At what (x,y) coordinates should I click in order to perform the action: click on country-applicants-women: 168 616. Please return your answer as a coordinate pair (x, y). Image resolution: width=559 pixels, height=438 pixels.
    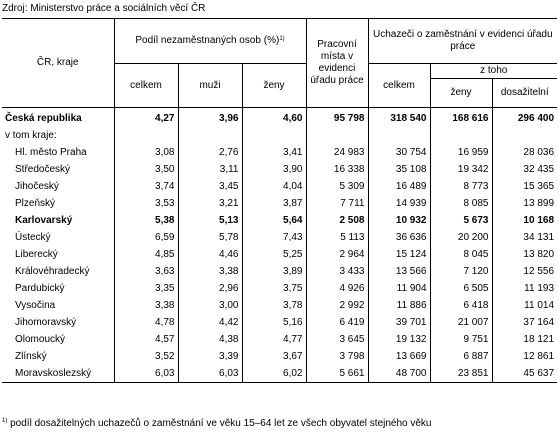
    Looking at the image, I should click on (460, 117).